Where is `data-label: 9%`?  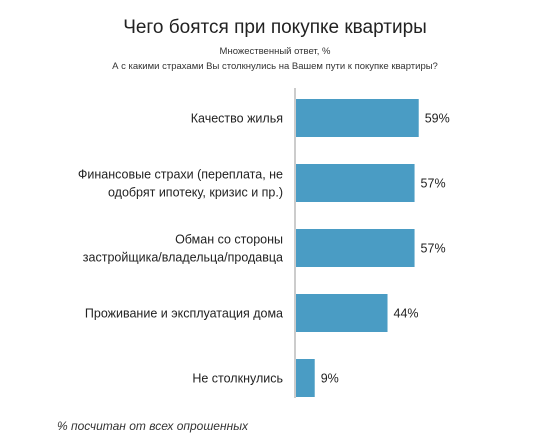 data-label: 9% is located at coordinates (330, 379).